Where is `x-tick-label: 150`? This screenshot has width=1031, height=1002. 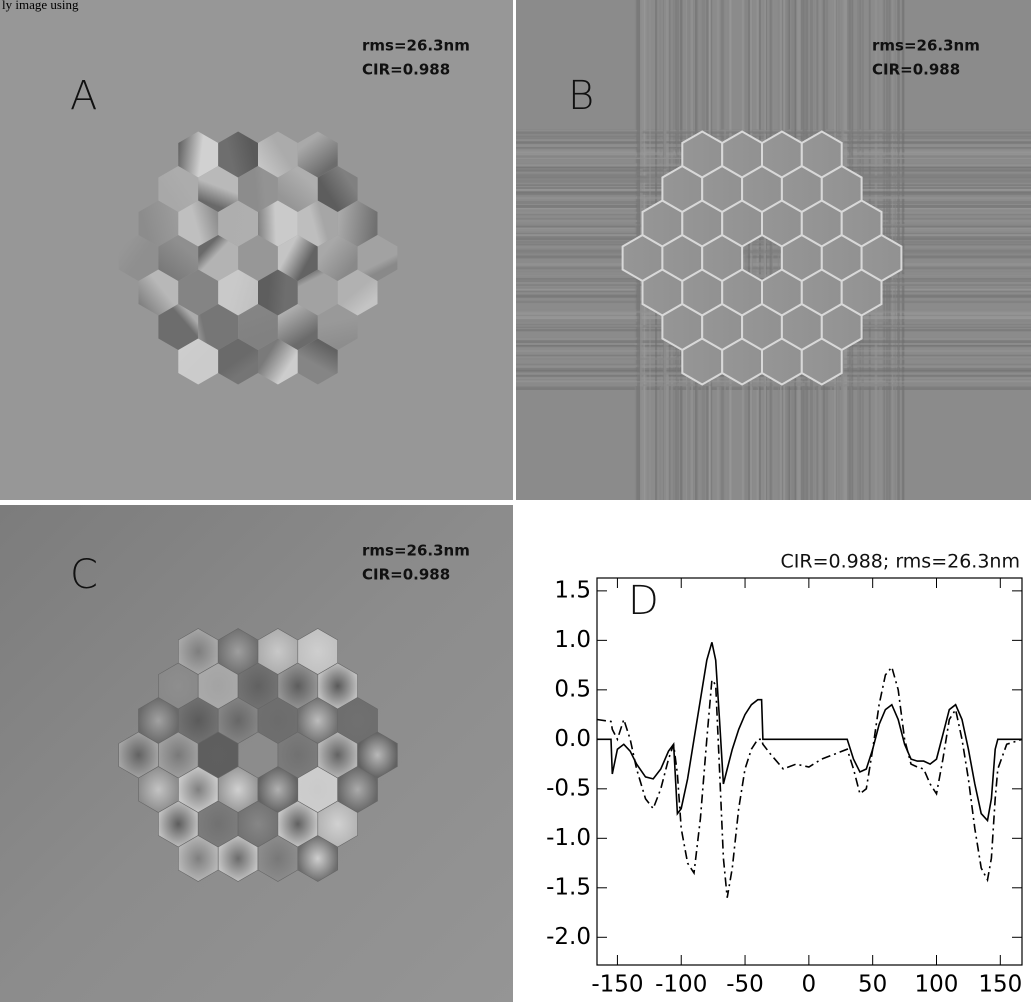
x-tick-label: 150 is located at coordinates (1000, 985).